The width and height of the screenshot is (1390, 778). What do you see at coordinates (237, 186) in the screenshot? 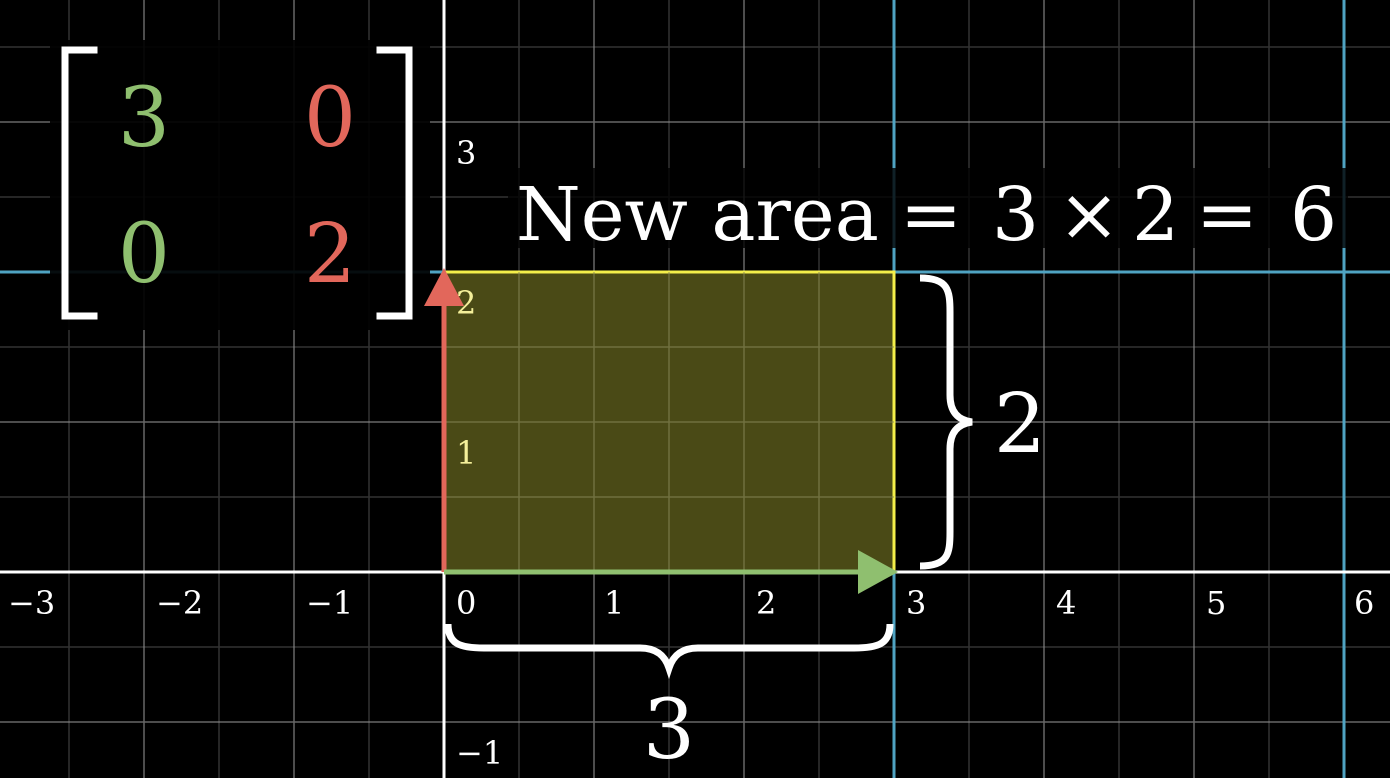
I see `matrix-entries: 3 0 0 2` at bounding box center [237, 186].